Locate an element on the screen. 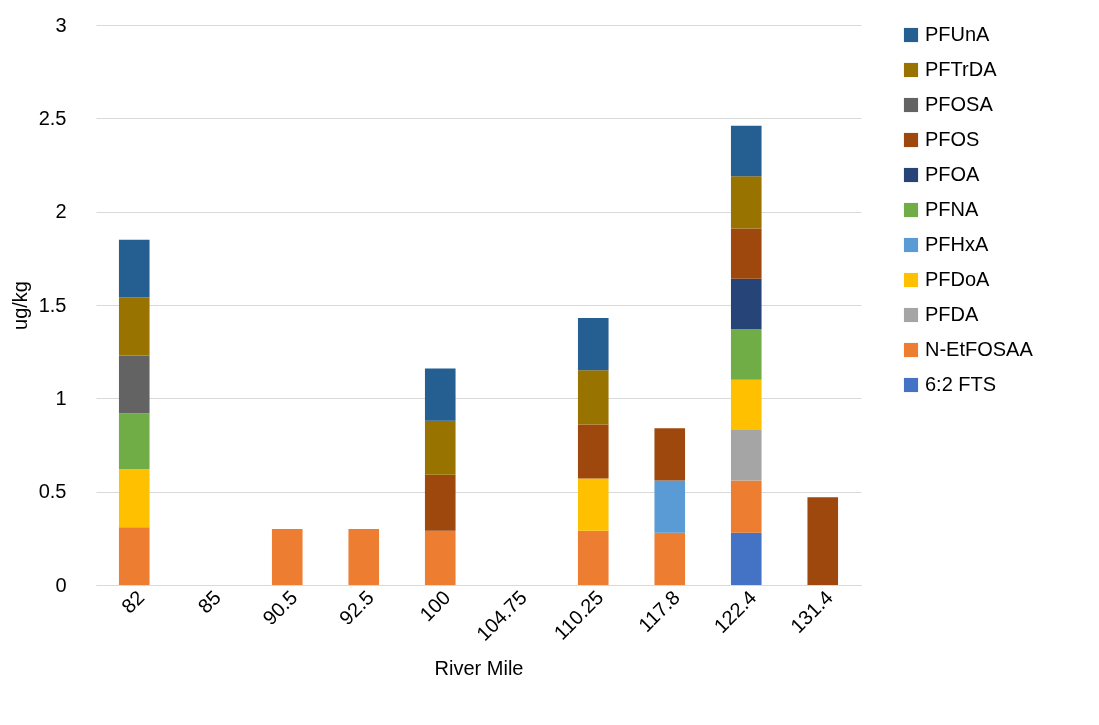  legend-label: PFOA is located at coordinates (953, 174).